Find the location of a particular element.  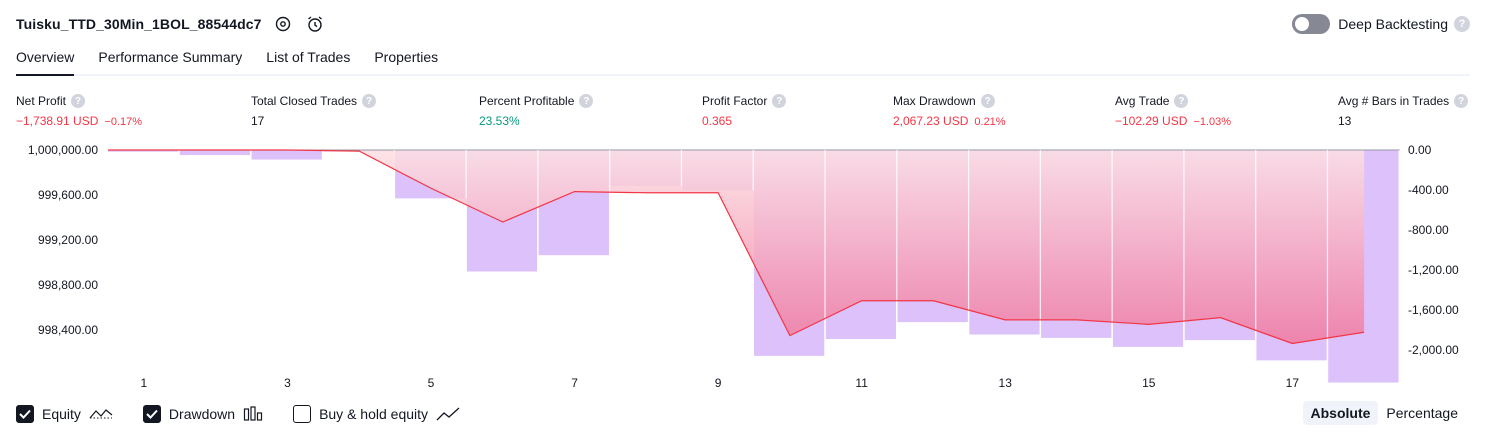

metric-value: −1,738.91 USD −0.17% is located at coordinates (79, 121).